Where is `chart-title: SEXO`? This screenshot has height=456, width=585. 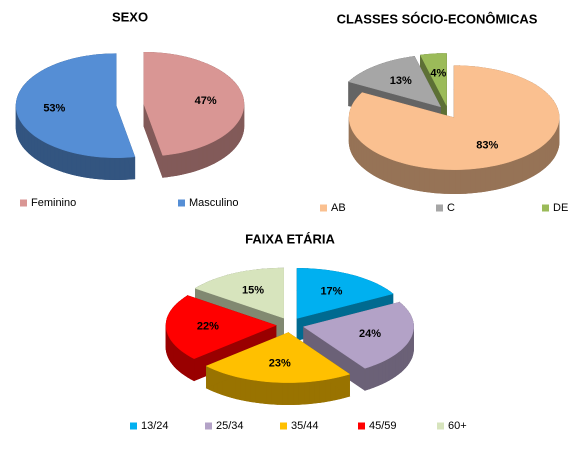 chart-title: SEXO is located at coordinates (130, 16).